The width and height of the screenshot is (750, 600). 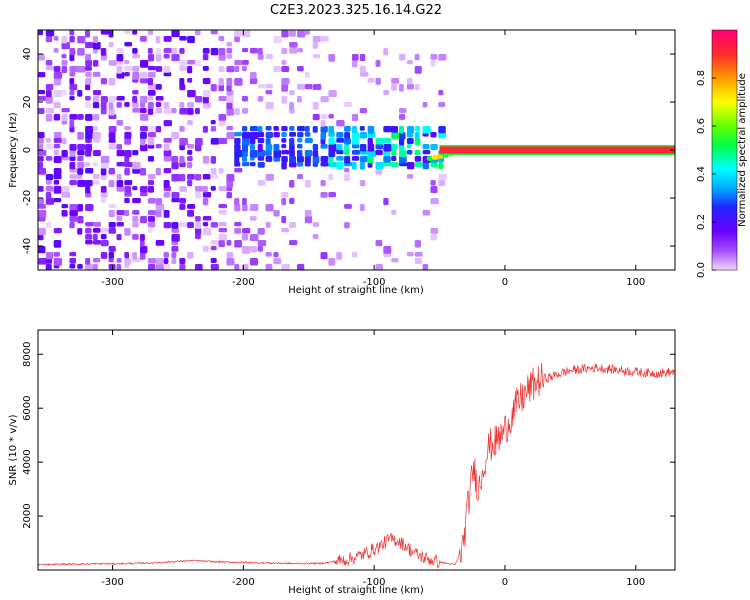 I want to click on colorbar-gradient, so click(x=724, y=150).